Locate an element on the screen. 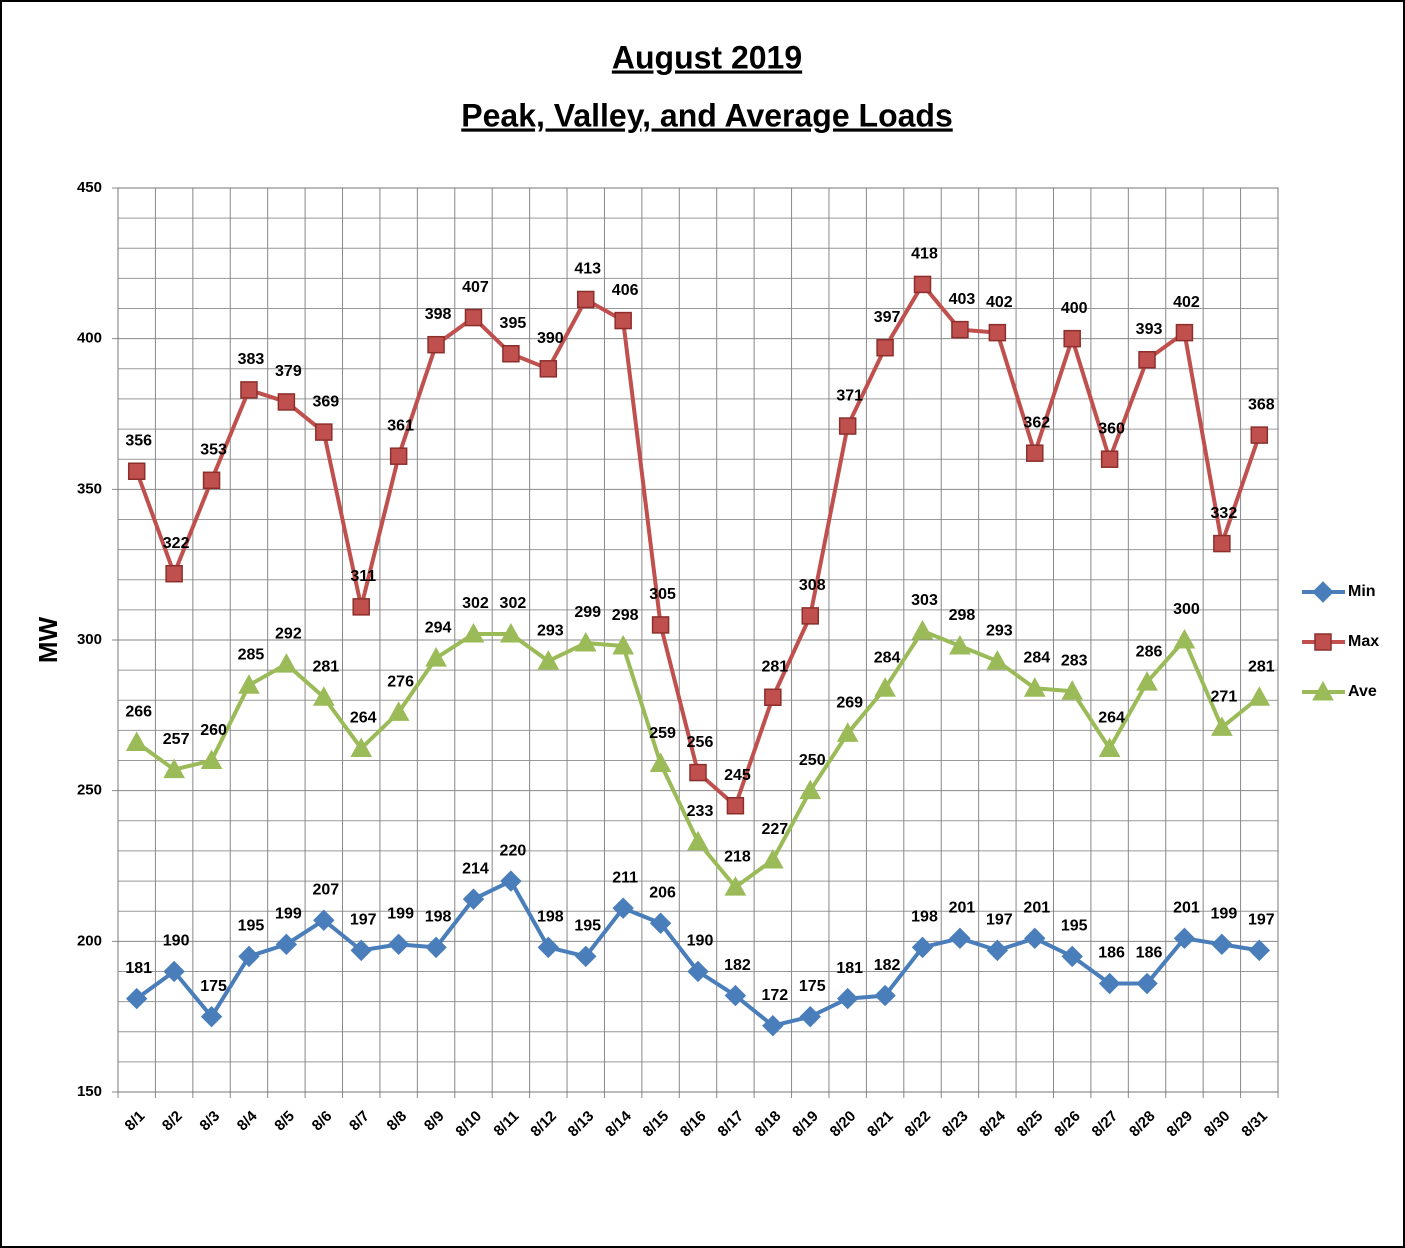 The width and height of the screenshot is (1405, 1248). data-label: 308 is located at coordinates (812, 585).